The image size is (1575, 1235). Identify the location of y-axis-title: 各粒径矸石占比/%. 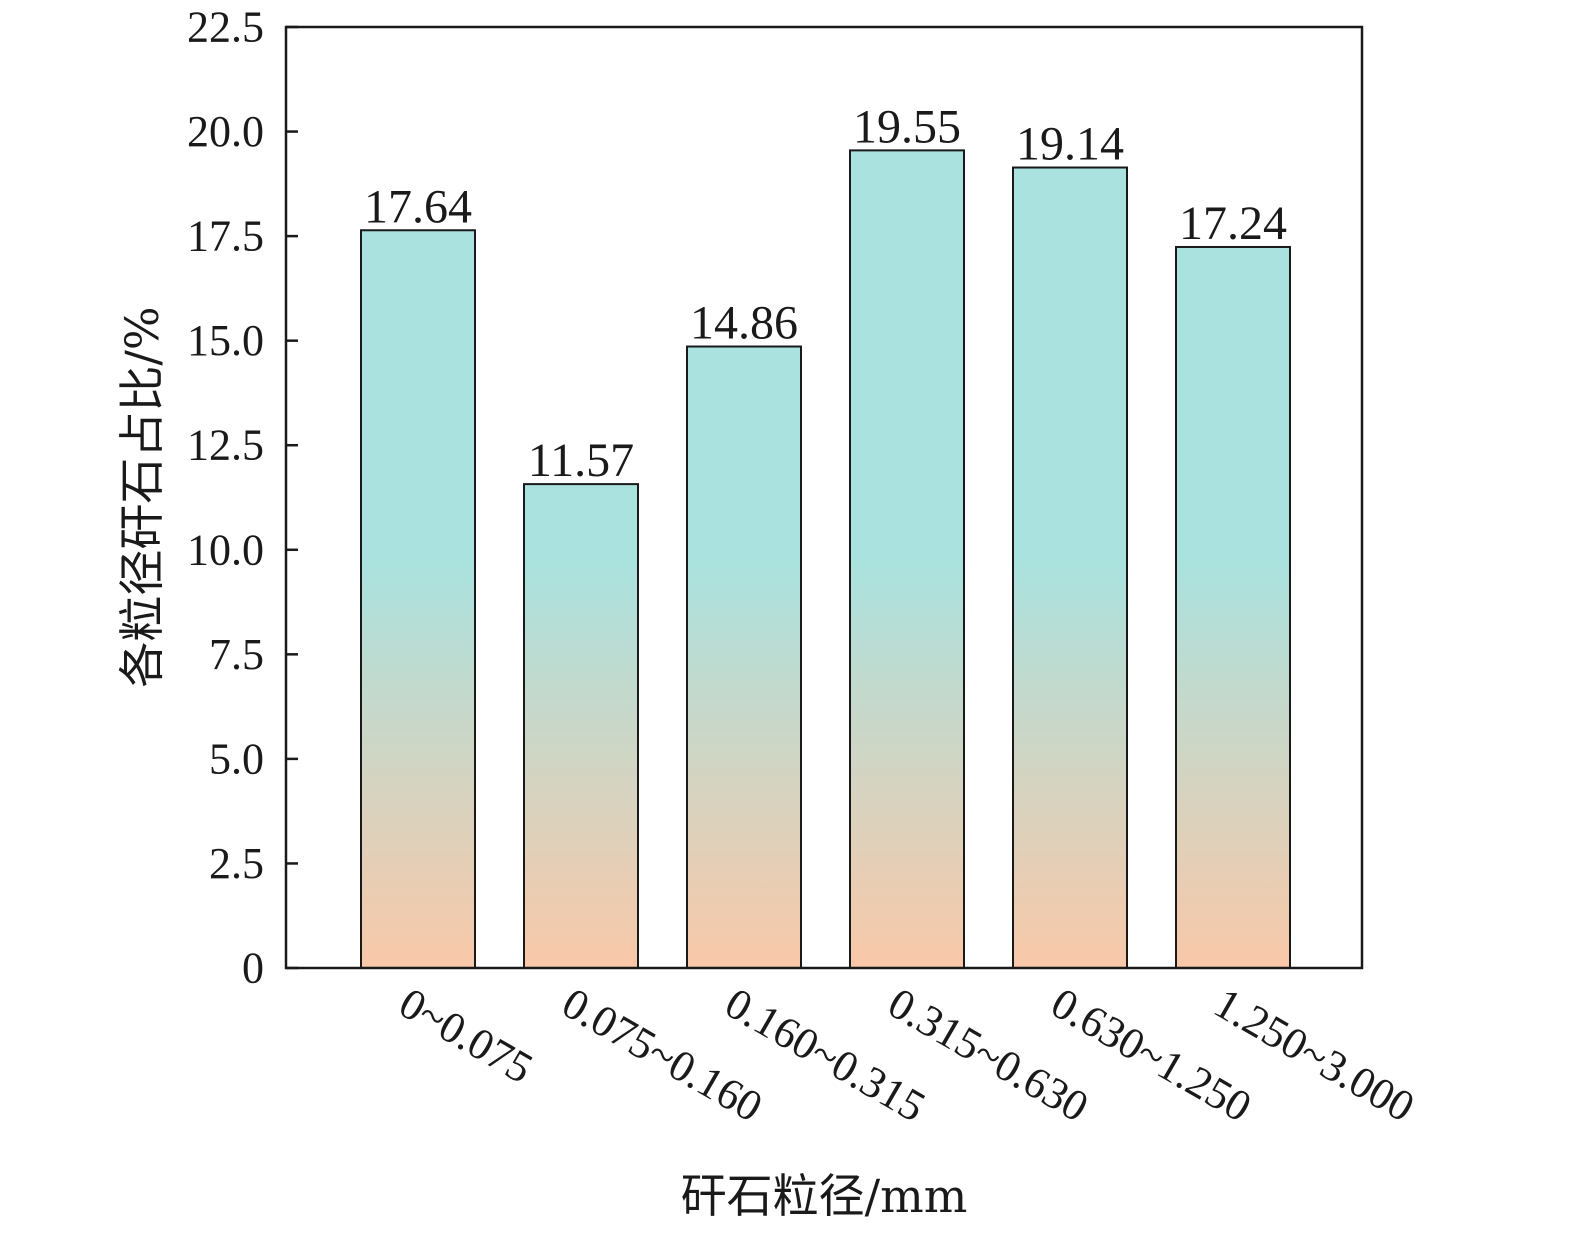
(142, 496).